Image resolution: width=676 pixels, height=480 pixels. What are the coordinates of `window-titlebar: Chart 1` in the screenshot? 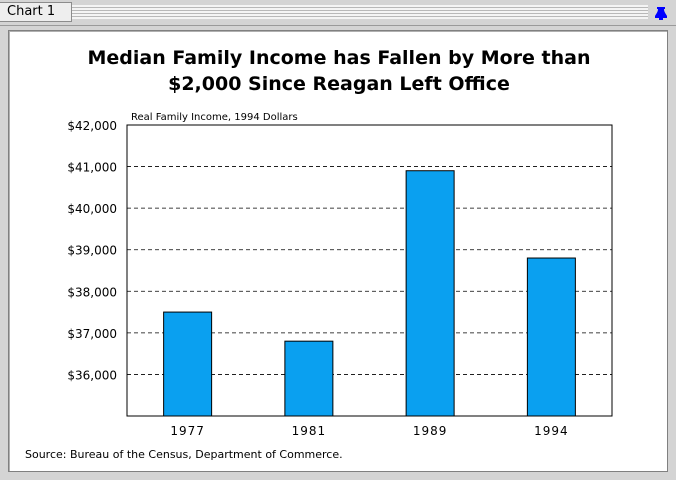 It's located at (338, 13).